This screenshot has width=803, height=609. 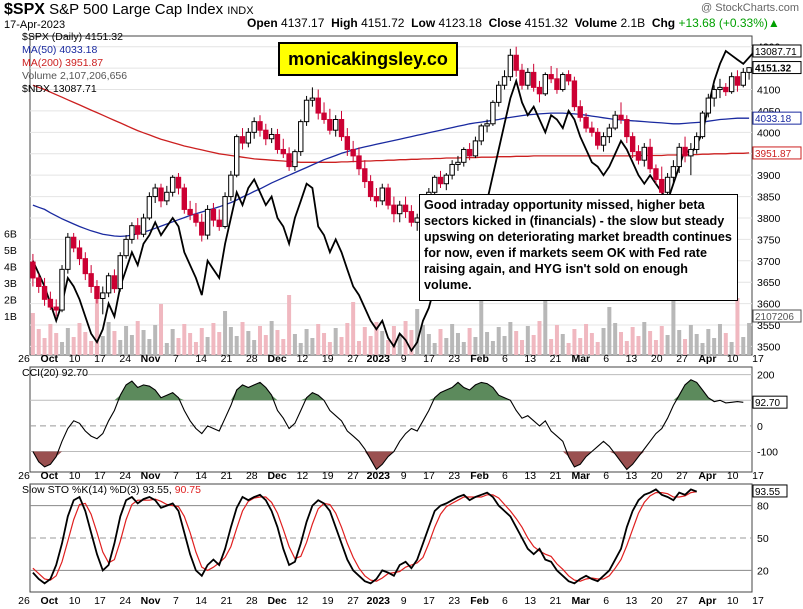 I want to click on x-tick-label: 6, so click(x=606, y=601).